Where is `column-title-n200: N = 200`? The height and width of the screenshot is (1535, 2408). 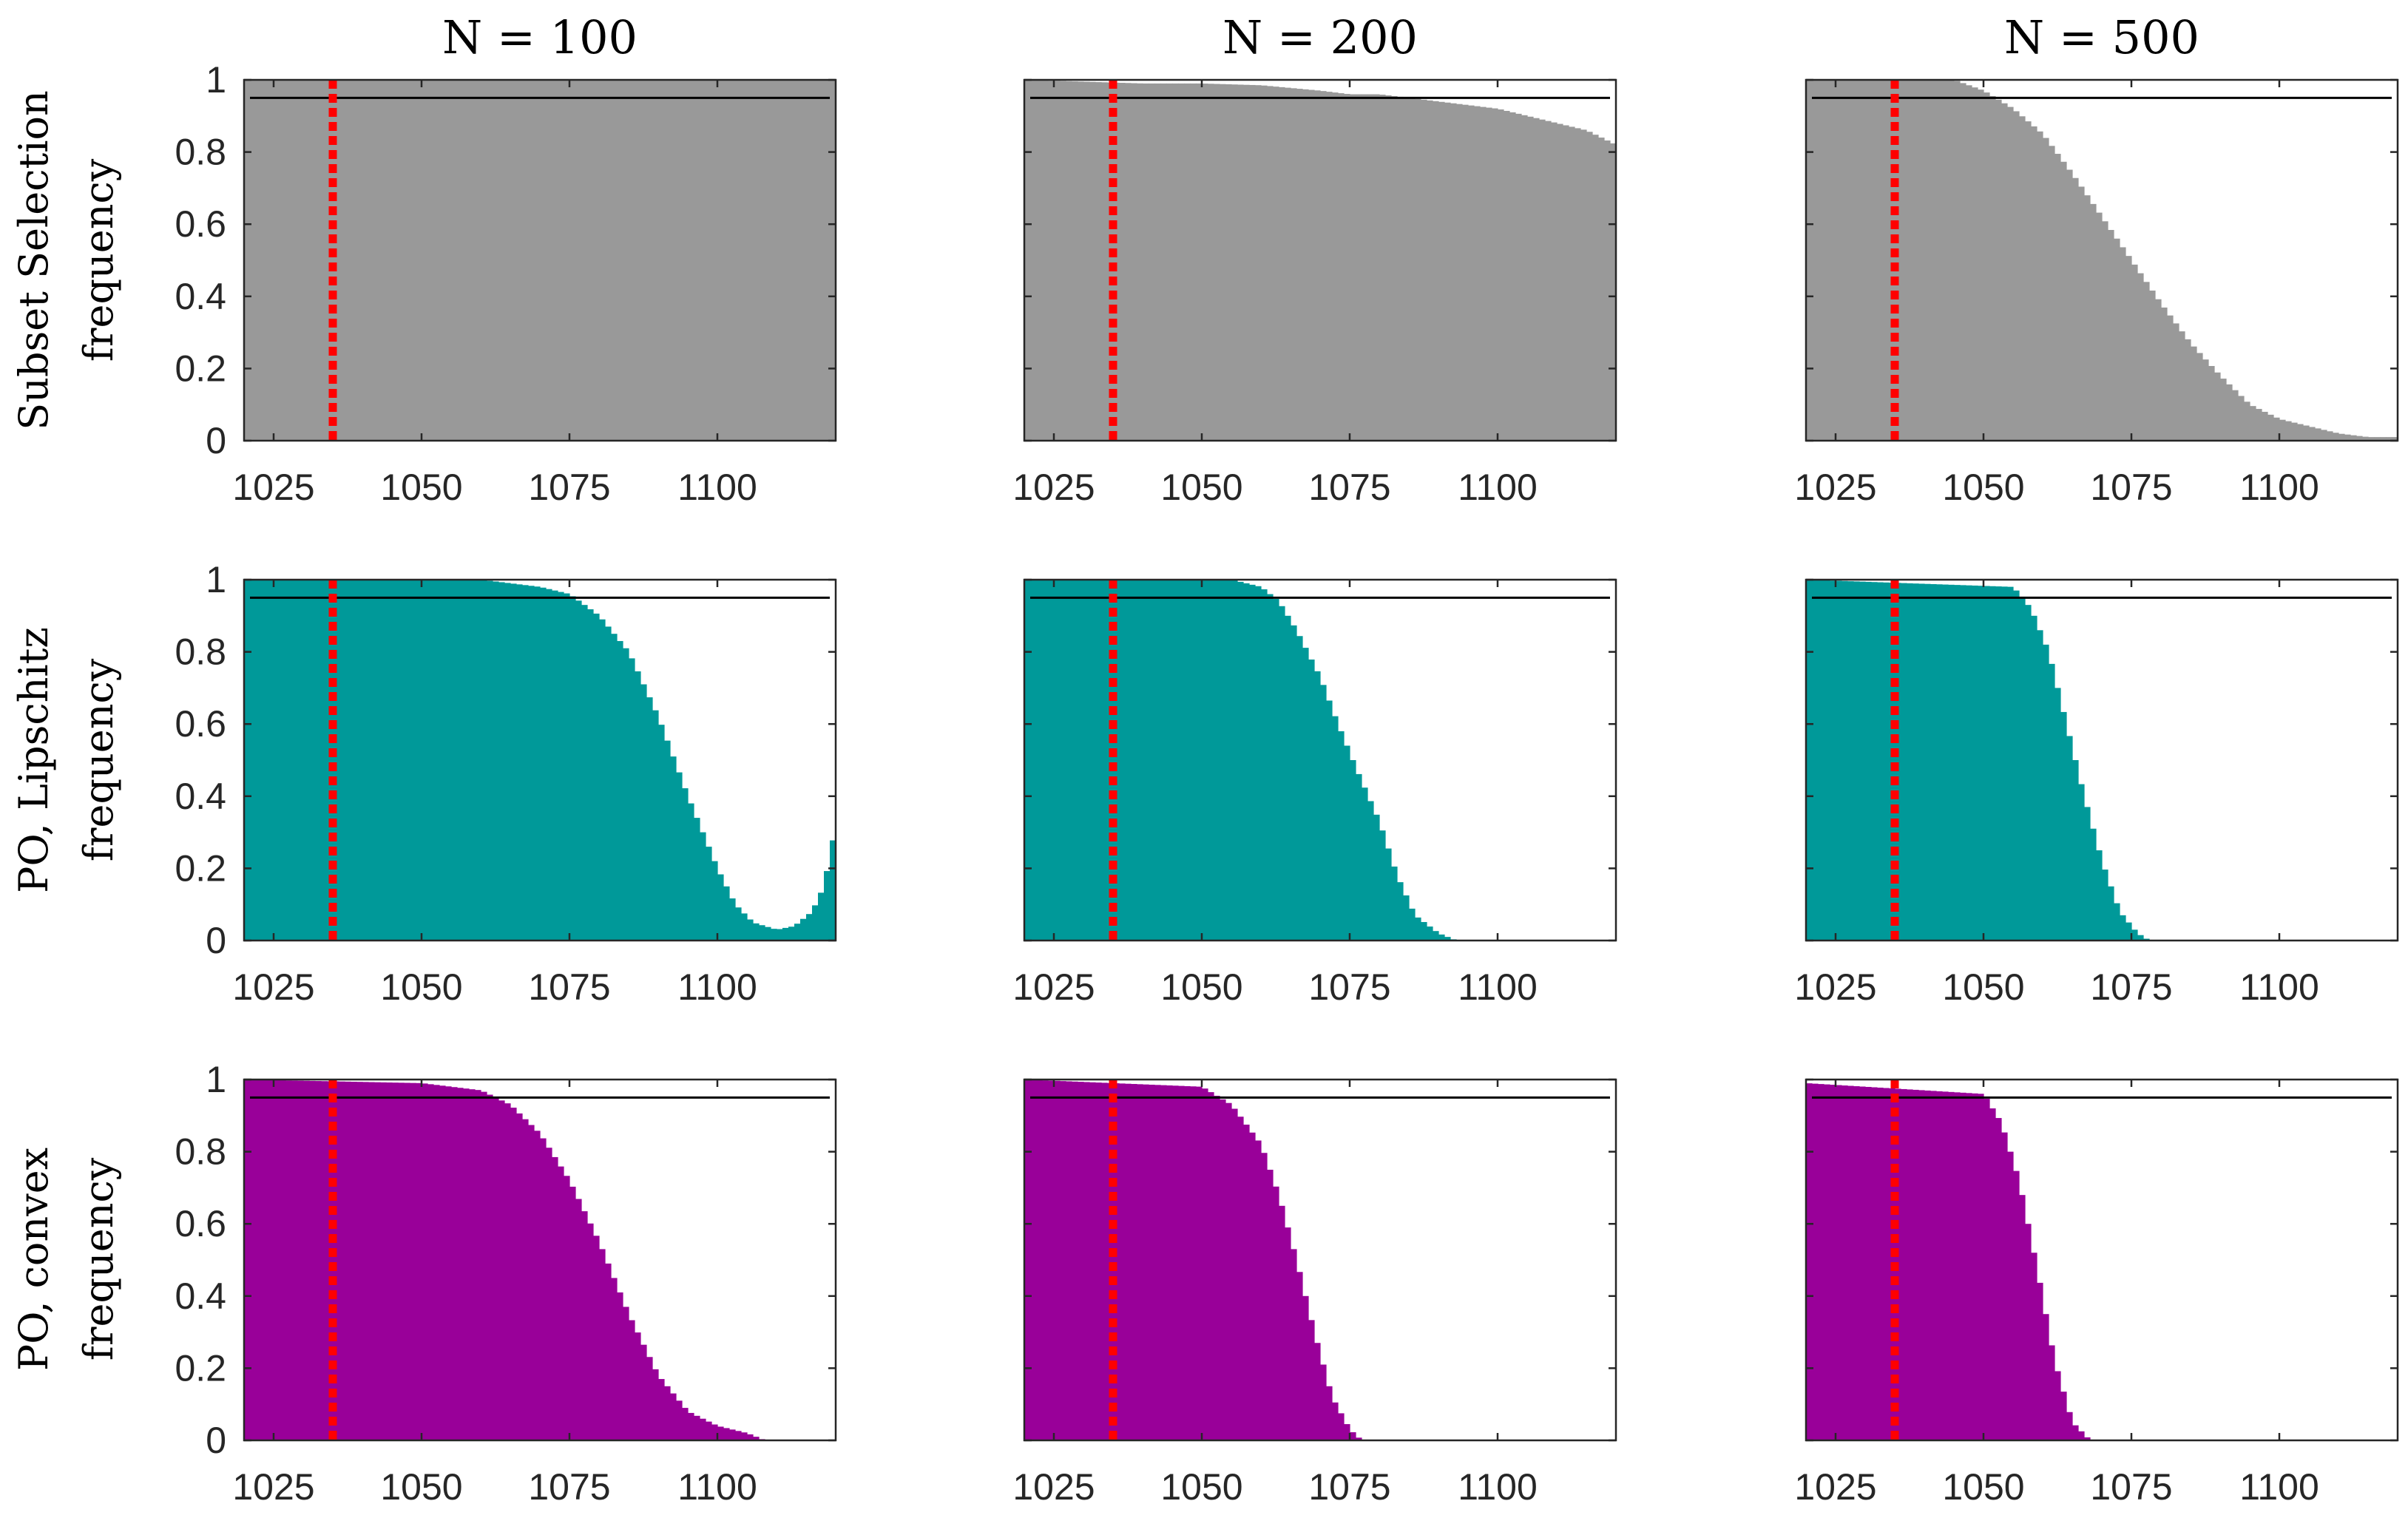 column-title-n200: N = 200 is located at coordinates (1320, 37).